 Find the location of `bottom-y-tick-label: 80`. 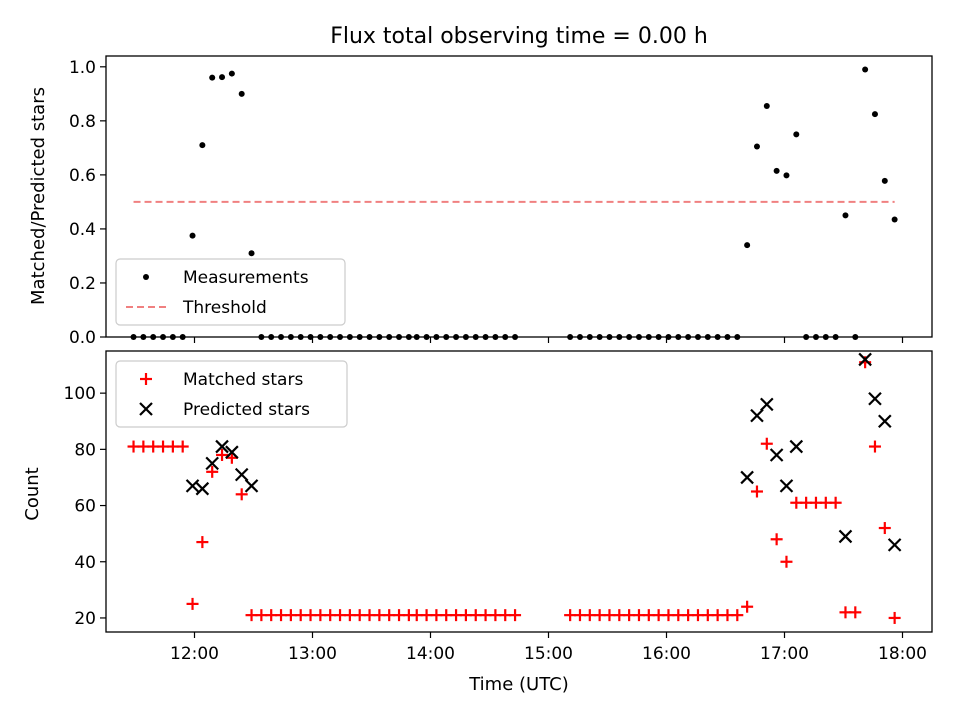

bottom-y-tick-label: 80 is located at coordinates (85, 450).